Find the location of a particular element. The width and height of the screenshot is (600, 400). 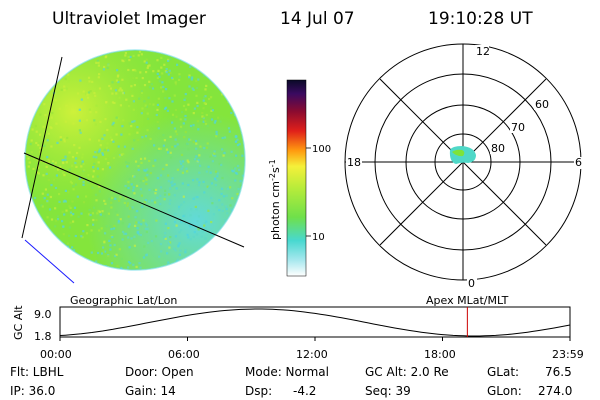

color-bar: 100 10 photon cm-2s-1 is located at coordinates (299, 178).